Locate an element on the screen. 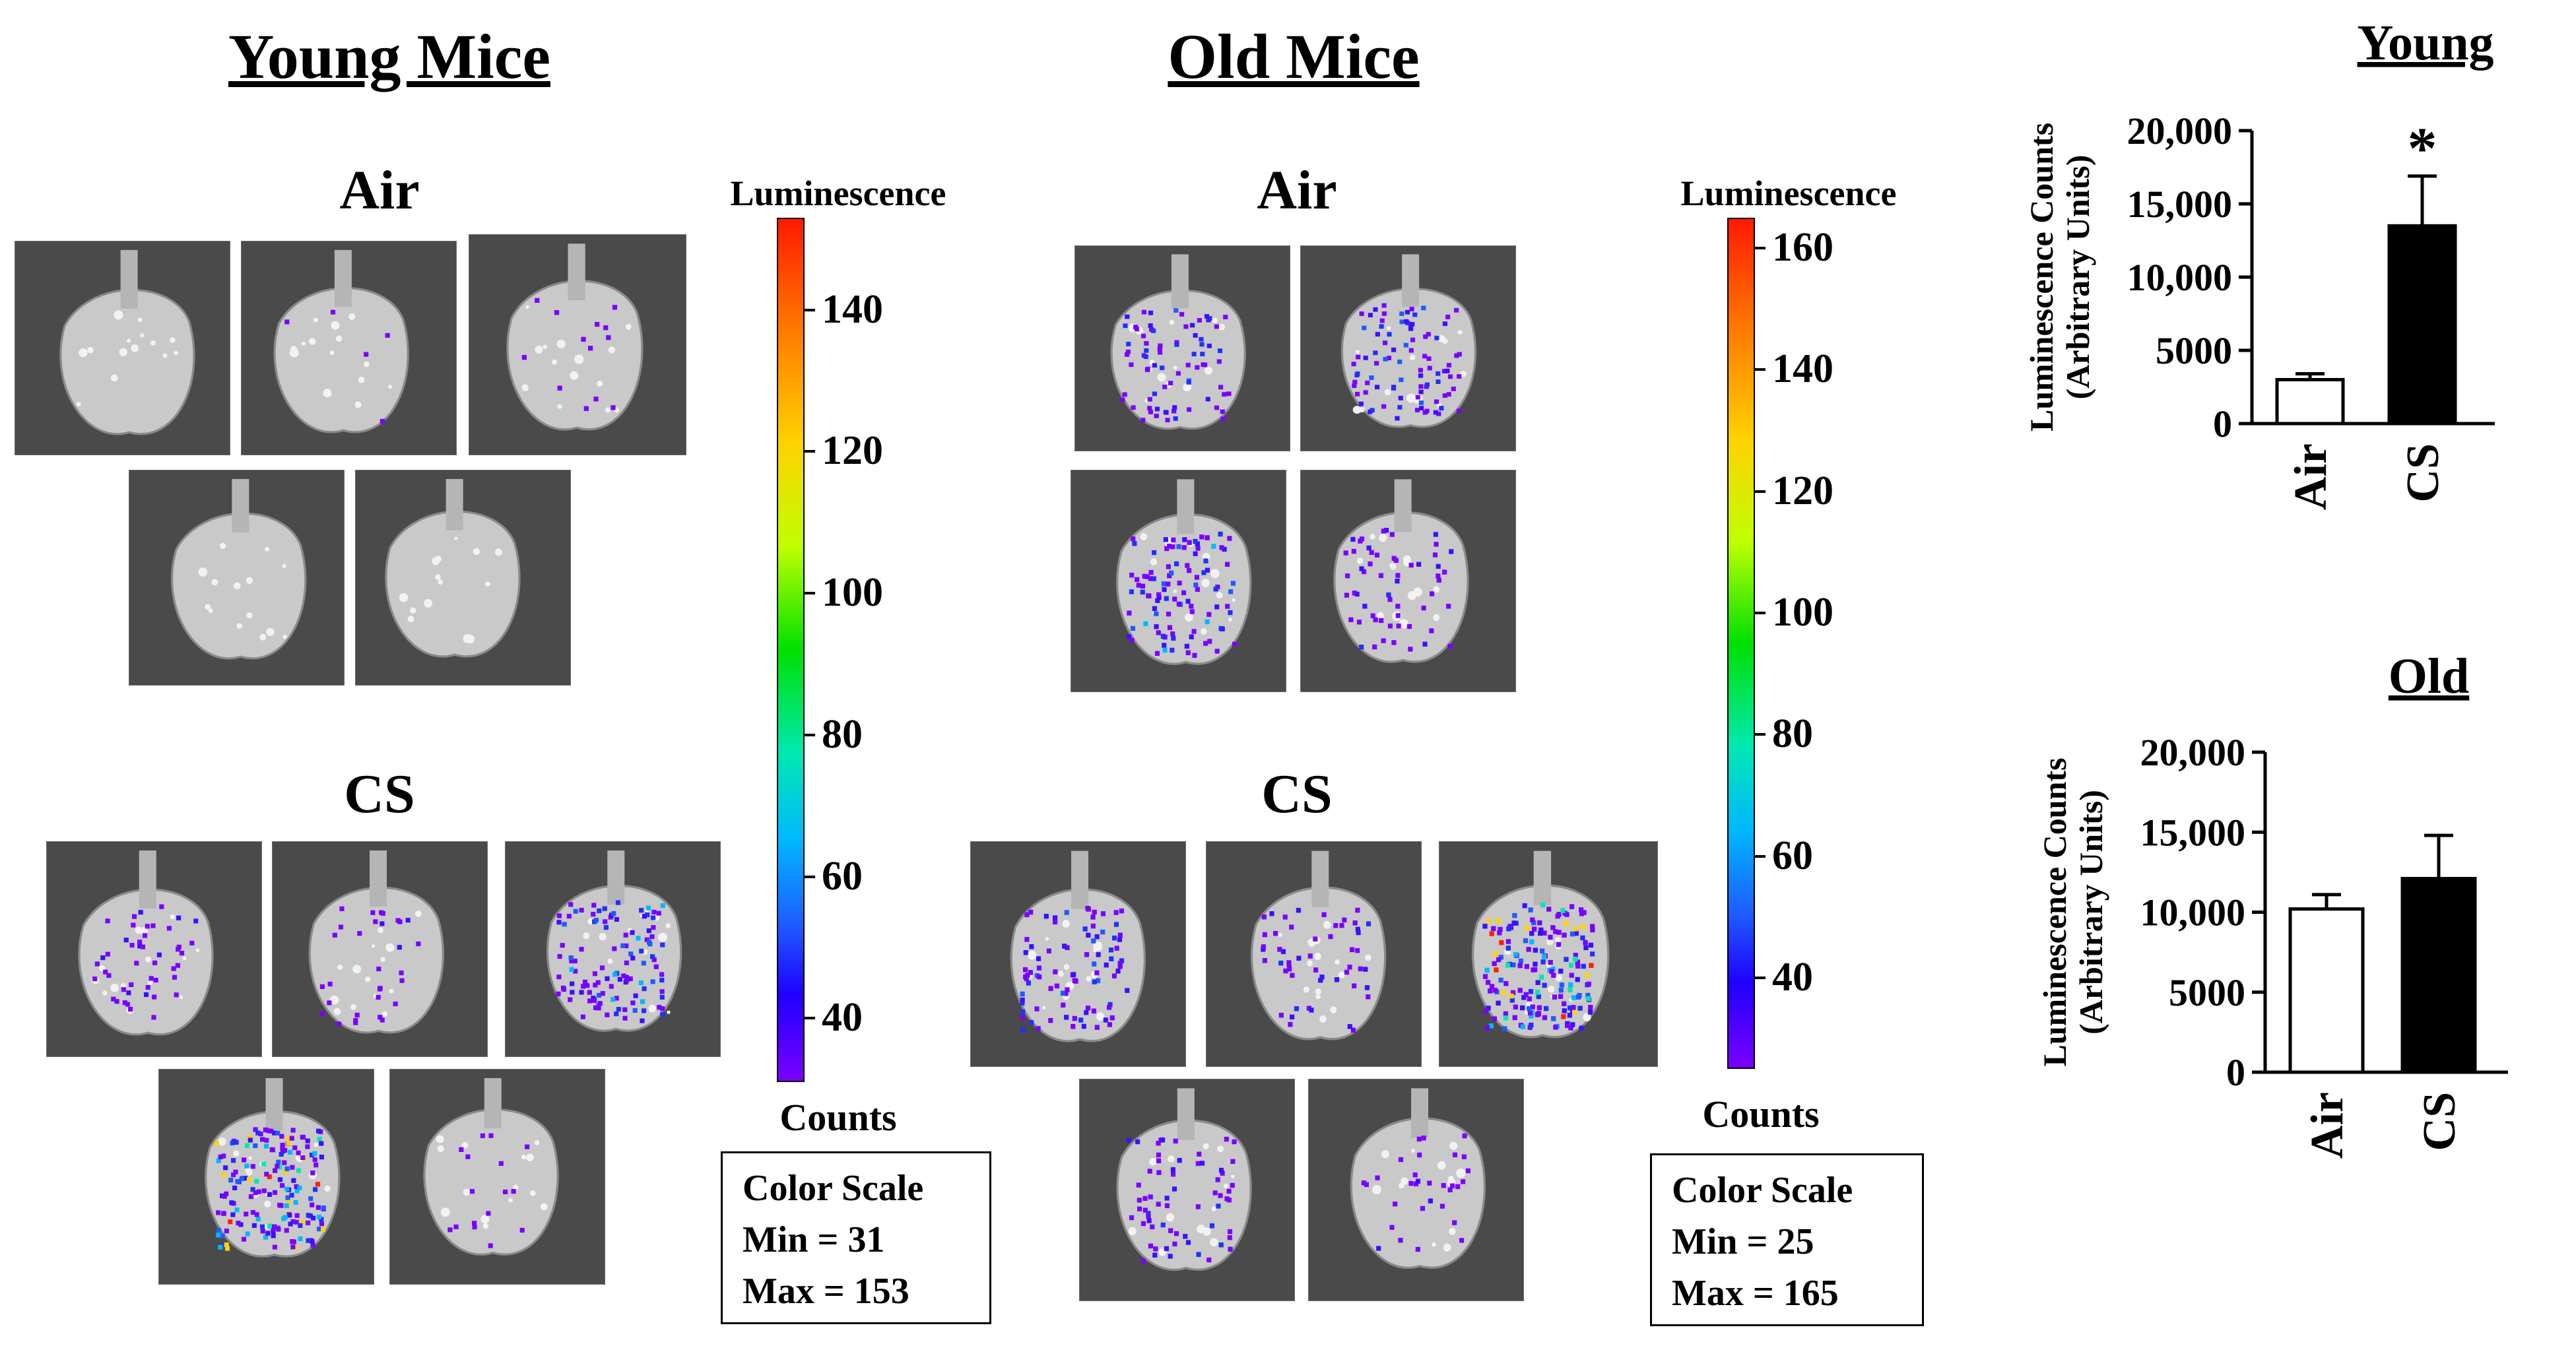 This screenshot has height=1346, width=2576. old-color-scale-box: Color Scale Min = 25 Max = 165 is located at coordinates (1787, 1239).